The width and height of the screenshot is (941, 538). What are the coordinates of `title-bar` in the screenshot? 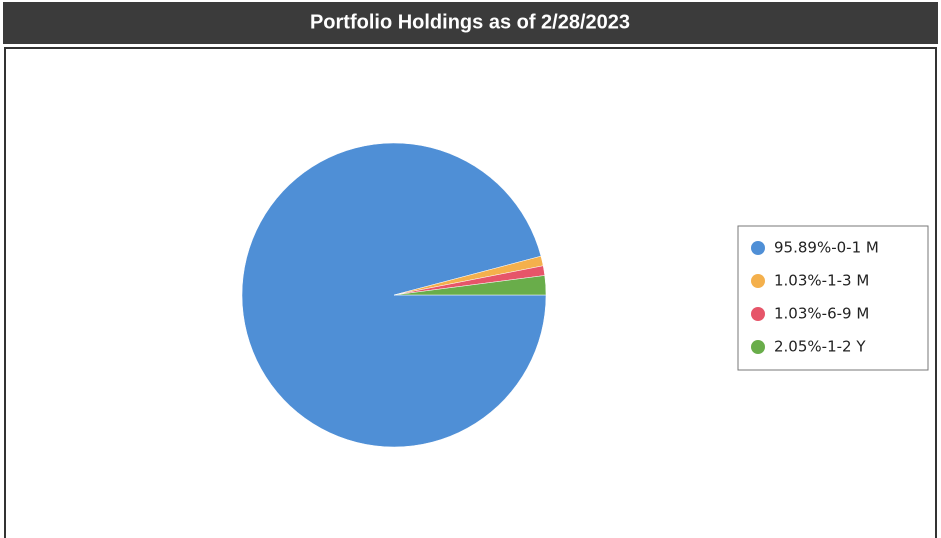 It's located at (470, 23).